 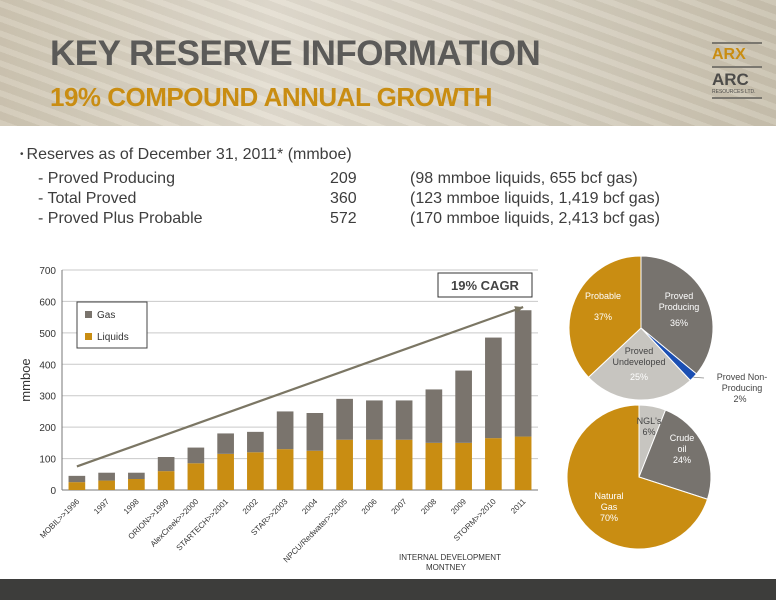 What do you see at coordinates (87, 198) in the screenshot?
I see `reserves-row-label: - Total Proved` at bounding box center [87, 198].